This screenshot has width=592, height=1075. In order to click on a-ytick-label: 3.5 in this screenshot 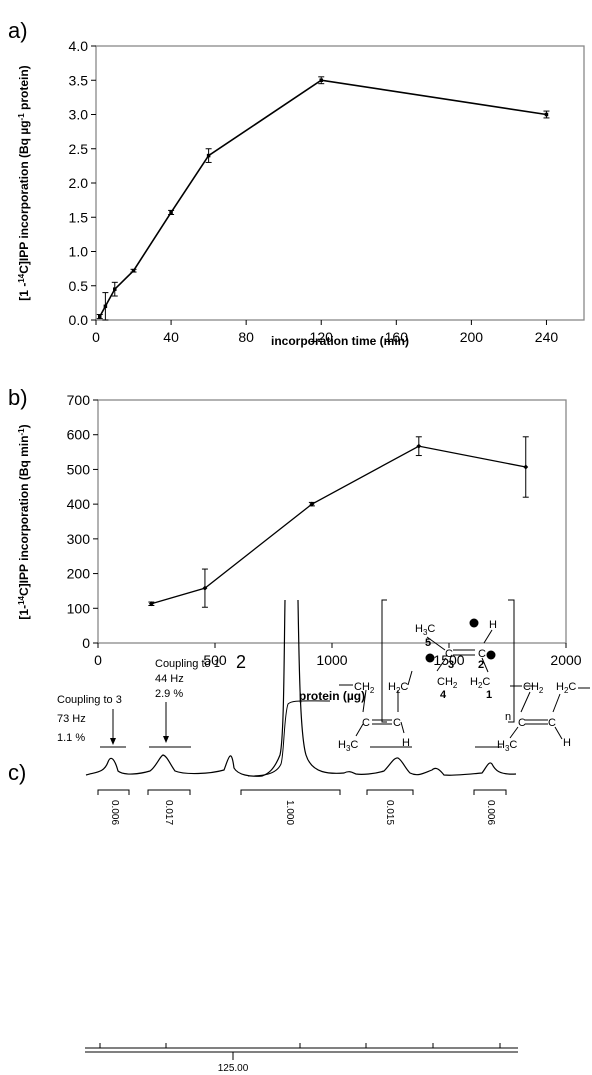, I will do `click(79, 80)`.